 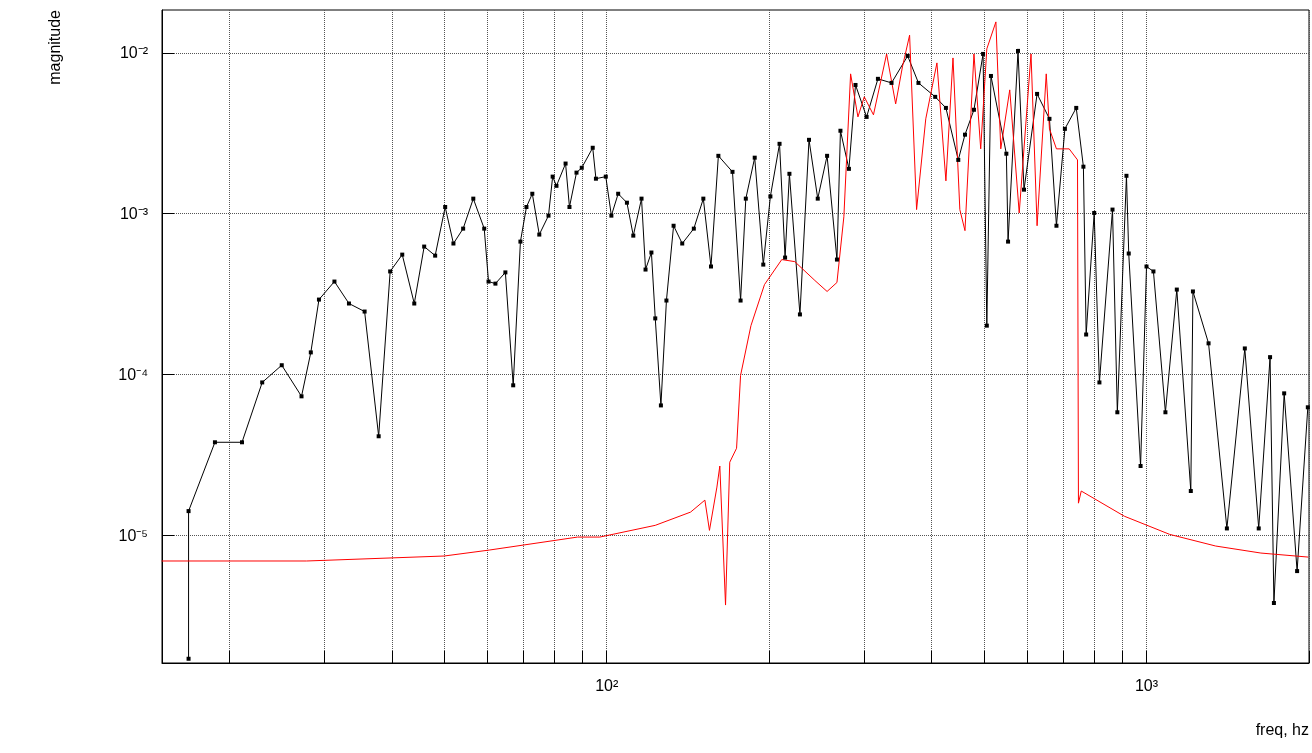 I want to click on x-tick-label: 10², so click(x=607, y=685).